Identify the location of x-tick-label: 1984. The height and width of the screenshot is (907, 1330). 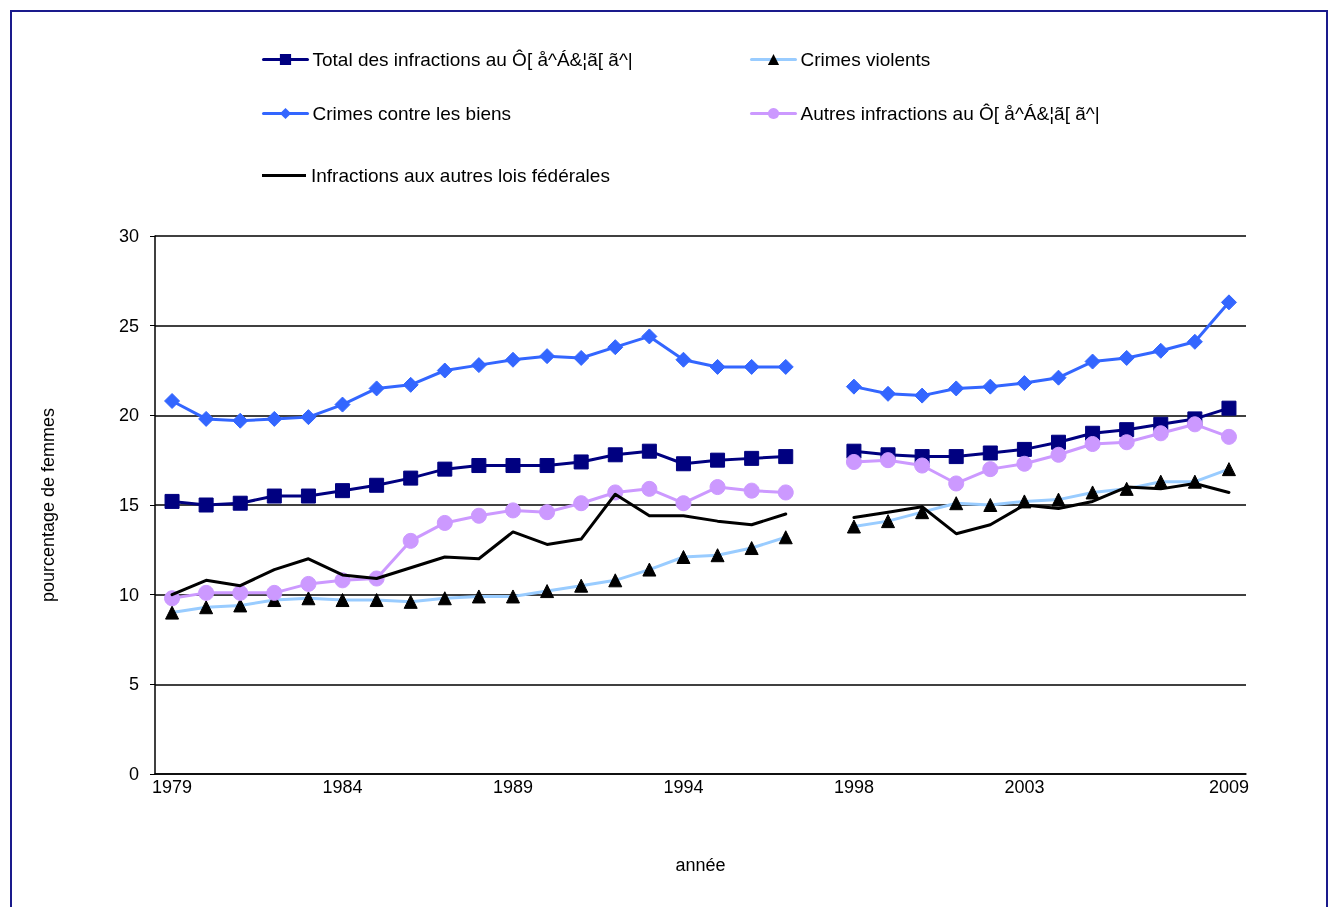
(342, 787).